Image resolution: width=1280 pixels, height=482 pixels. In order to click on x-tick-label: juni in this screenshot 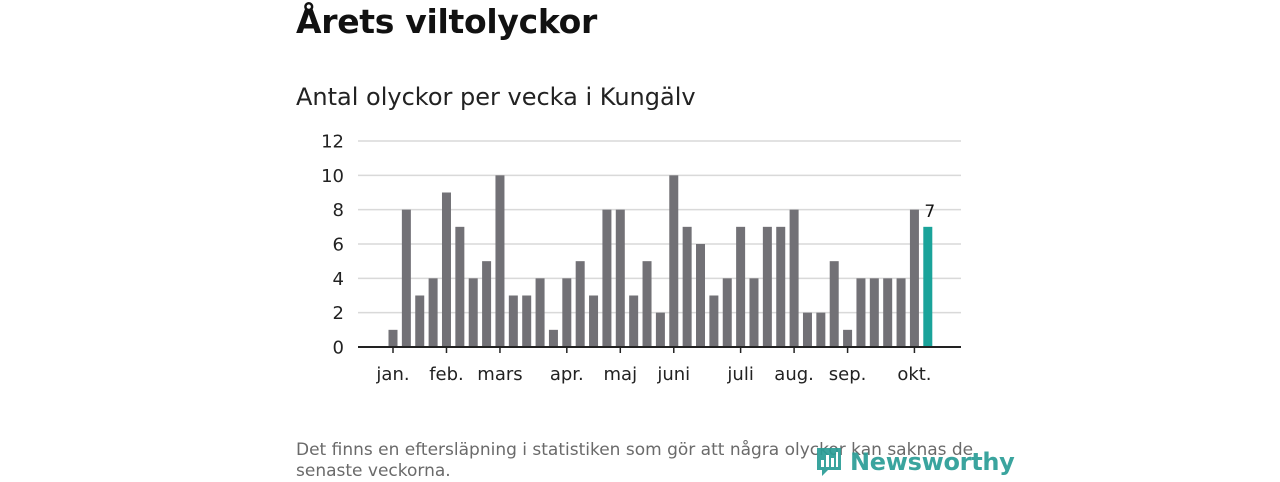, I will do `click(673, 374)`.